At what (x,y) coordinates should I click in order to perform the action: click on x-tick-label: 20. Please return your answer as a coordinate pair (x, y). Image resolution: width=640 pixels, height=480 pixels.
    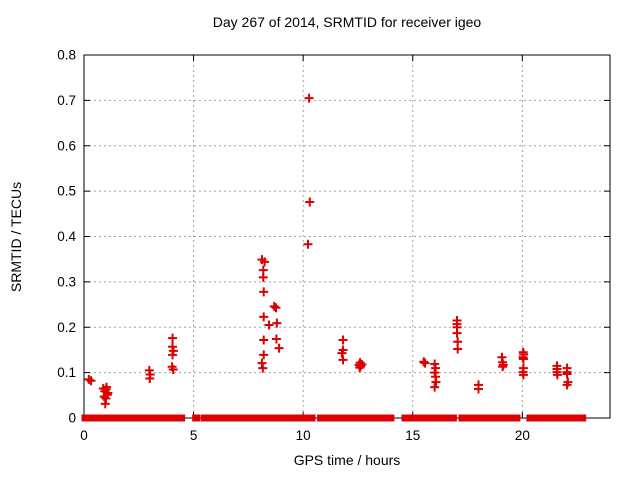
    Looking at the image, I should click on (522, 435).